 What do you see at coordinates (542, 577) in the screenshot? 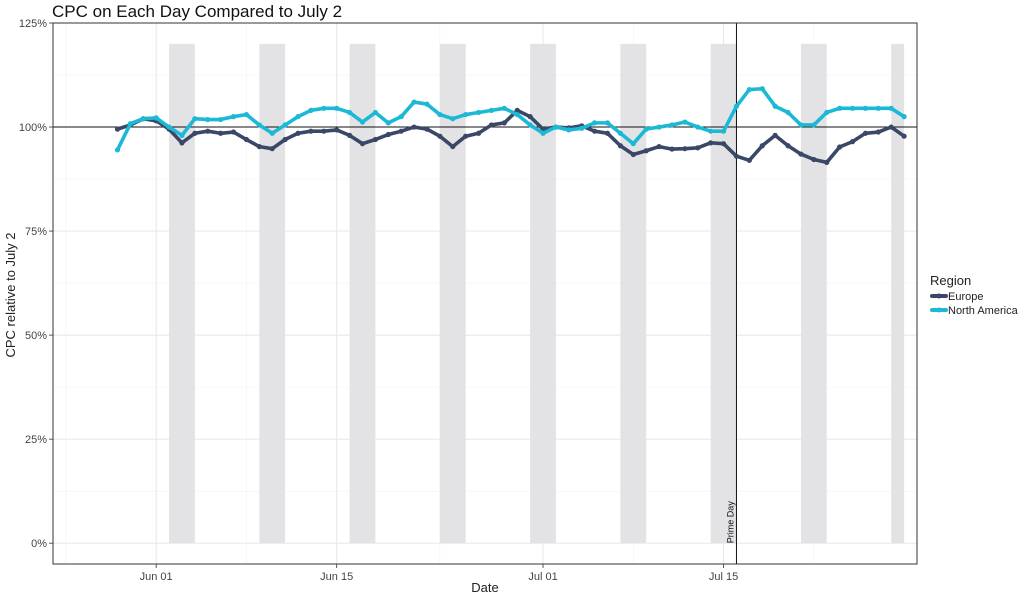
I see `x-tick-label: Jul 01` at bounding box center [542, 577].